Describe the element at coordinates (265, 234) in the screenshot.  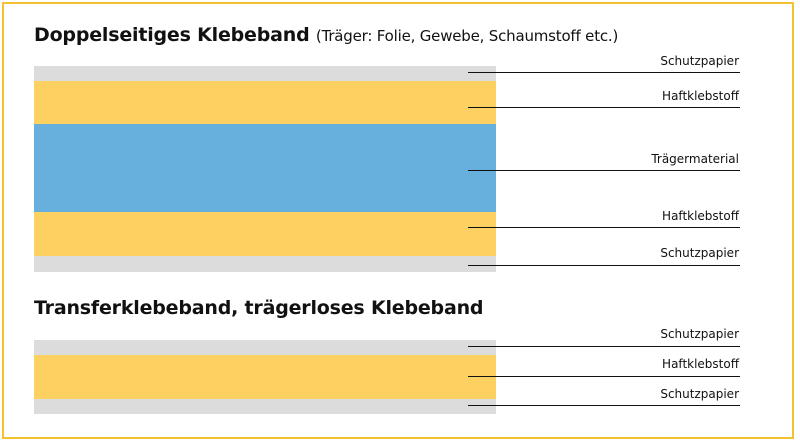
I see `d1-layer-adhesive-bottom` at that location.